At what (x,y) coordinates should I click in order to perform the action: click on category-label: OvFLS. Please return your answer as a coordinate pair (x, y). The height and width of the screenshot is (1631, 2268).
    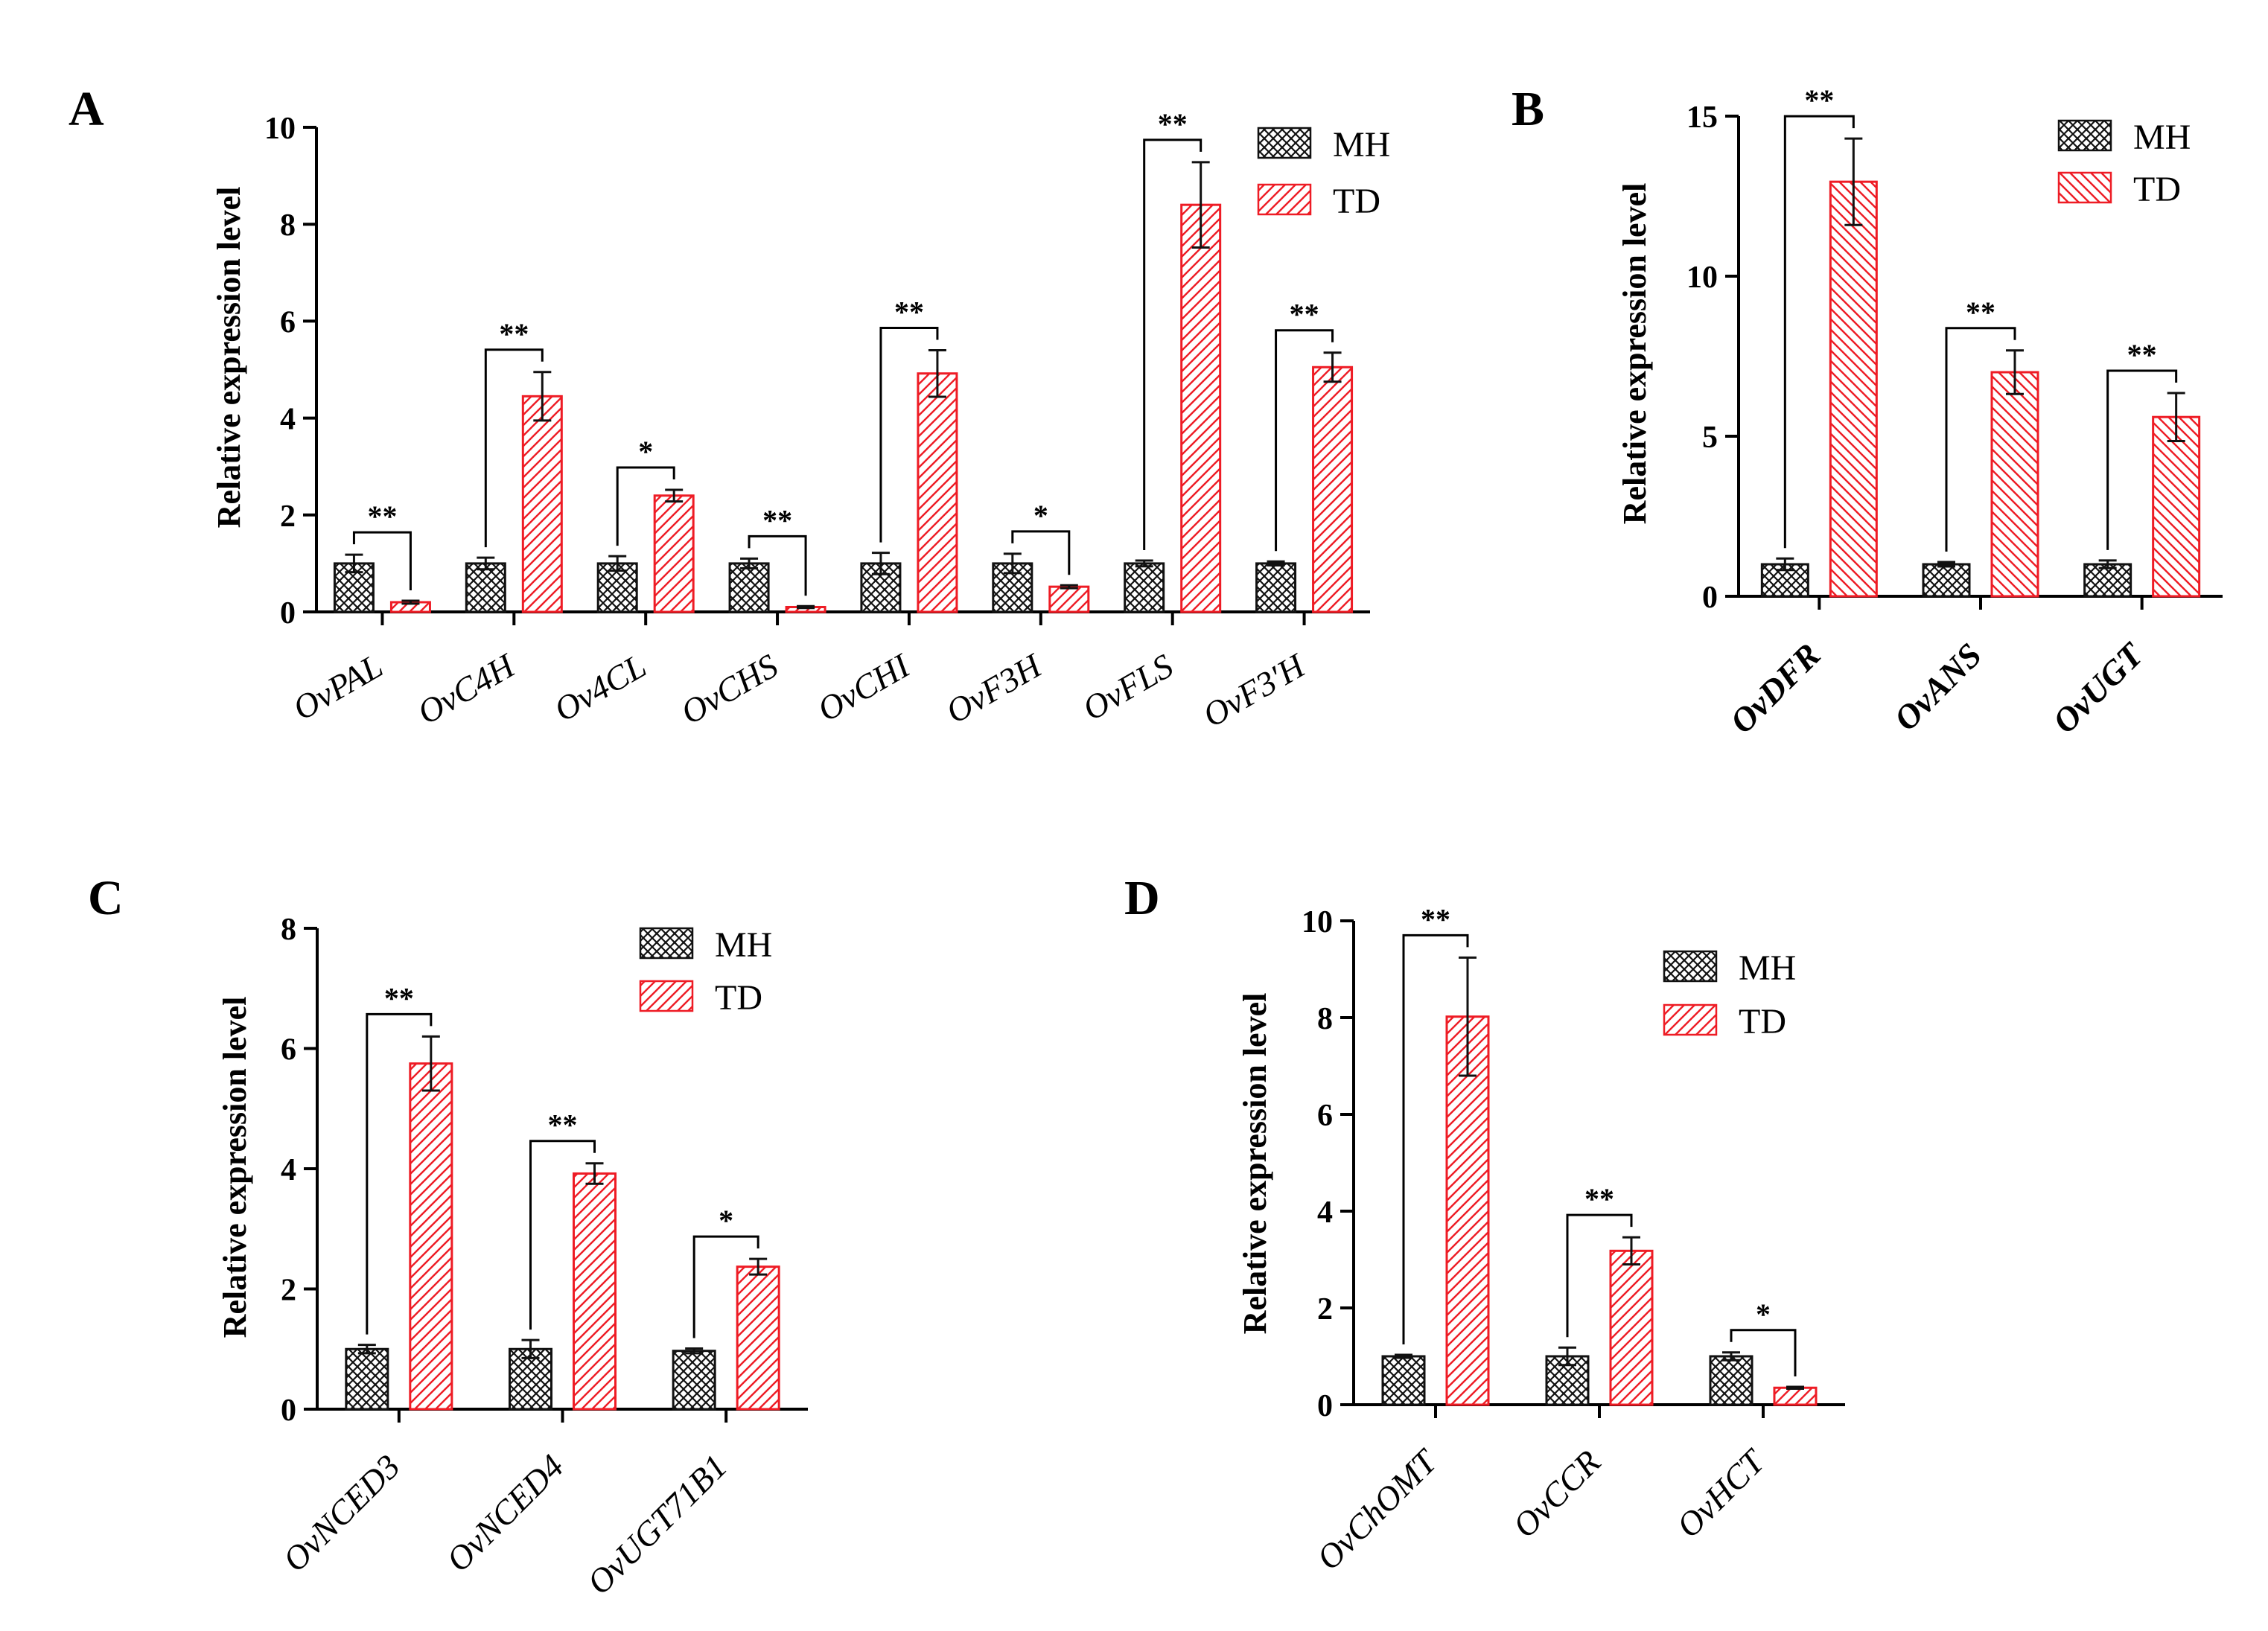
    Looking at the image, I should click on (1127, 687).